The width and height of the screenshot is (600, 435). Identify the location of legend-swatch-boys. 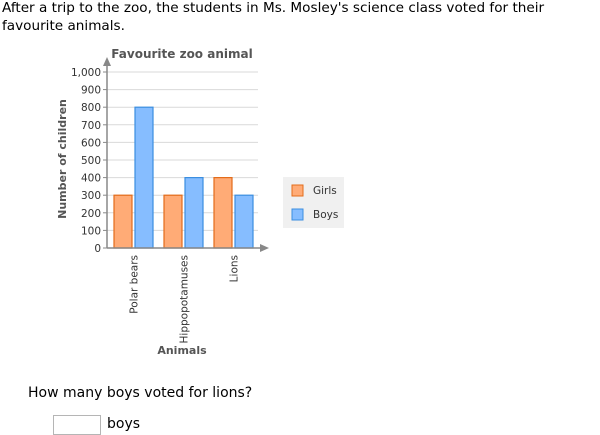
(297, 214).